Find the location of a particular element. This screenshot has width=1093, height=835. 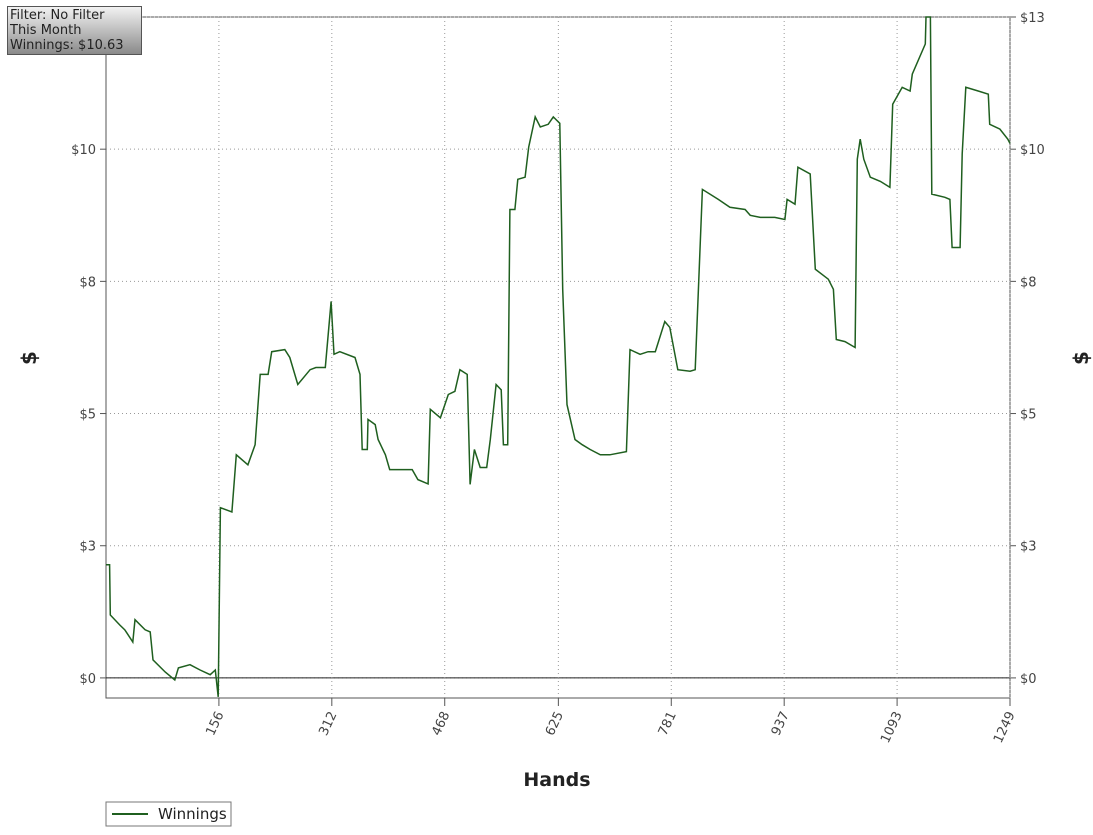

y2-tick-label: $0 is located at coordinates (1028, 679).